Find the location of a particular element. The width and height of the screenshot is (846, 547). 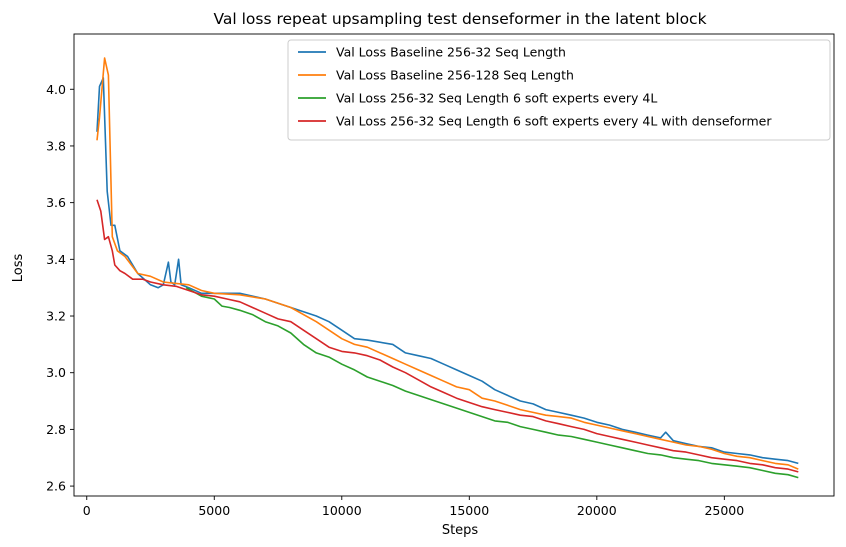

x-tick-label: 0 is located at coordinates (87, 510).